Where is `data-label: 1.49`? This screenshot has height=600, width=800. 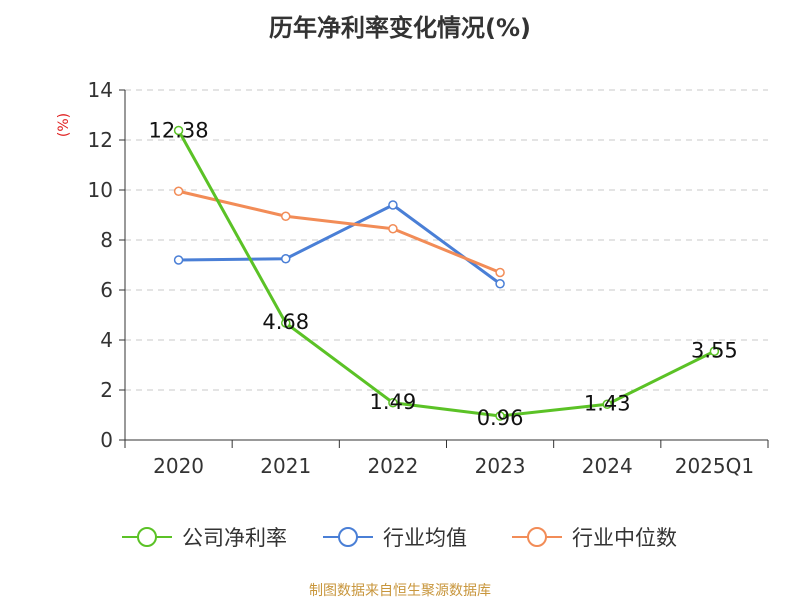
data-label: 1.49 is located at coordinates (393, 402).